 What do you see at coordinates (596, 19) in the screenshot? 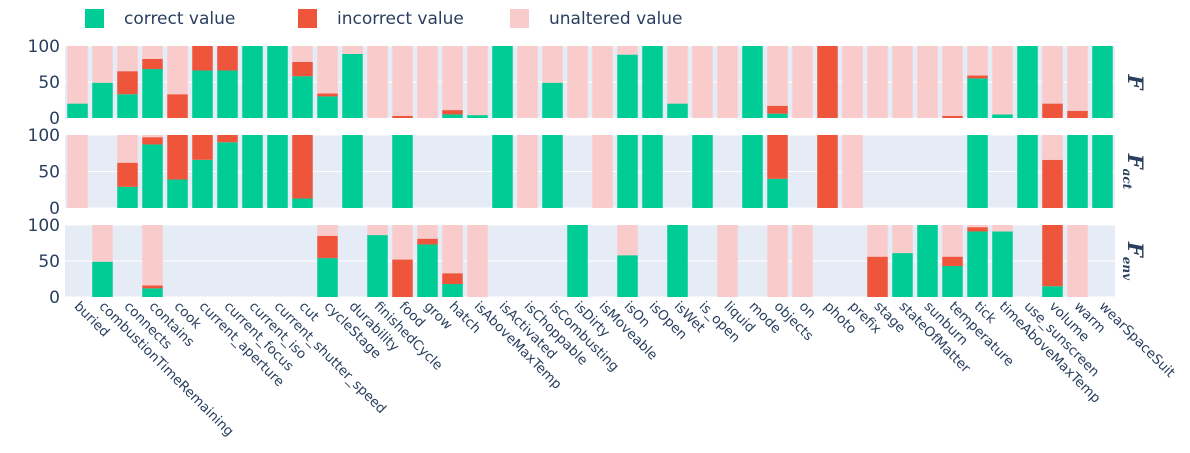
I see `legend-item-2: unaltered value` at bounding box center [596, 19].